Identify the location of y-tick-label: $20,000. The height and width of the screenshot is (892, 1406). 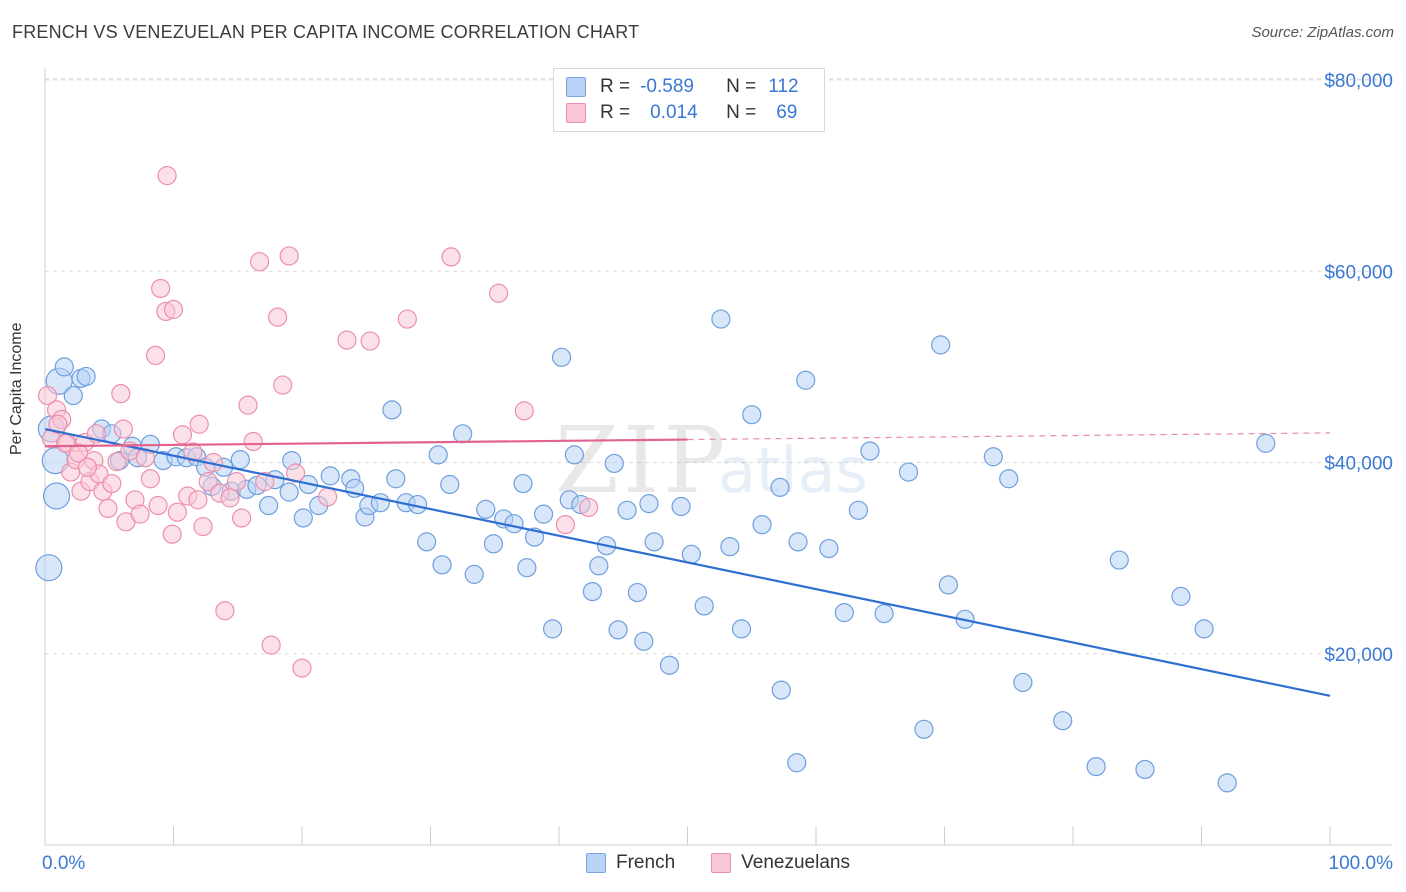
(1358, 655).